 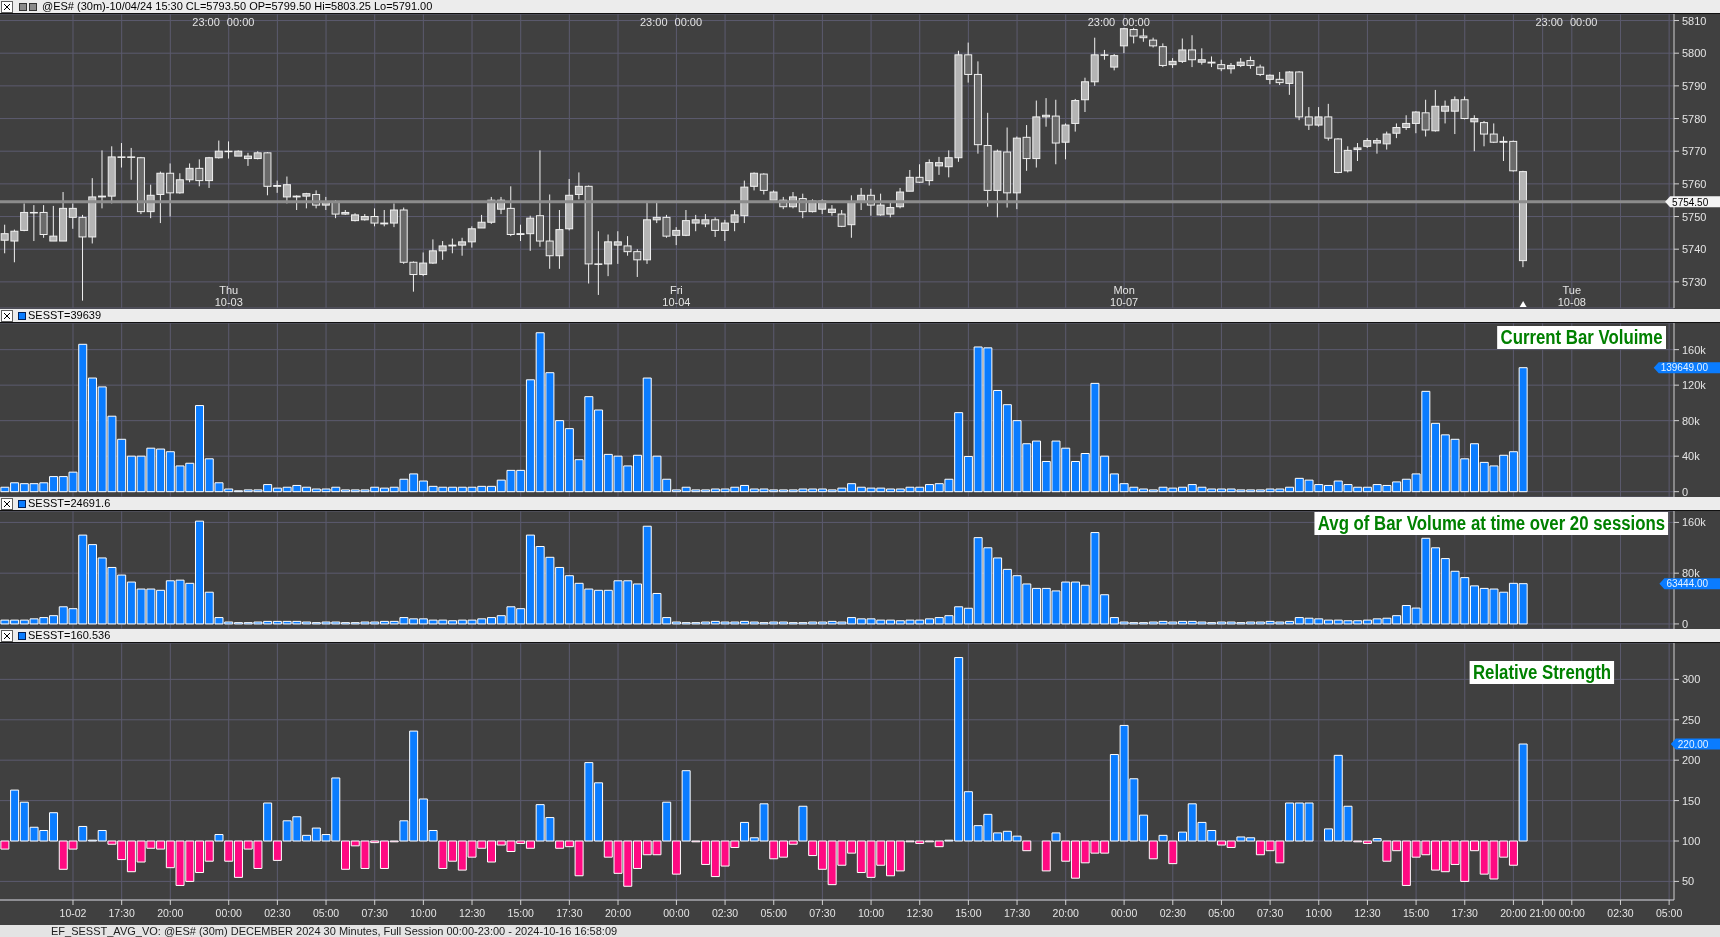 I want to click on y-tick-label: 5750, so click(x=1694, y=216).